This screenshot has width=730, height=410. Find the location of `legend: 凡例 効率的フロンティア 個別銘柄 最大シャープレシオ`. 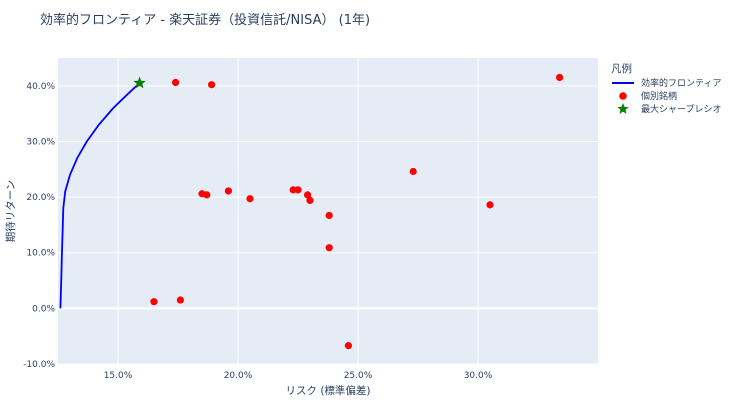

legend: 凡例 効率的フロンティア 個別銘柄 最大シャープレシオ is located at coordinates (666, 88).